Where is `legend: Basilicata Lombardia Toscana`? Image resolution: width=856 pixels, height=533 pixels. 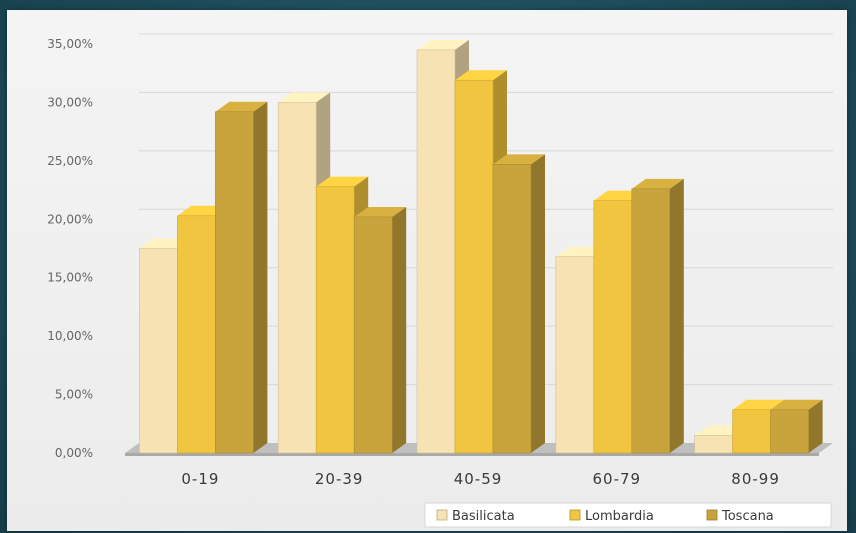 legend: Basilicata Lombardia Toscana is located at coordinates (628, 515).